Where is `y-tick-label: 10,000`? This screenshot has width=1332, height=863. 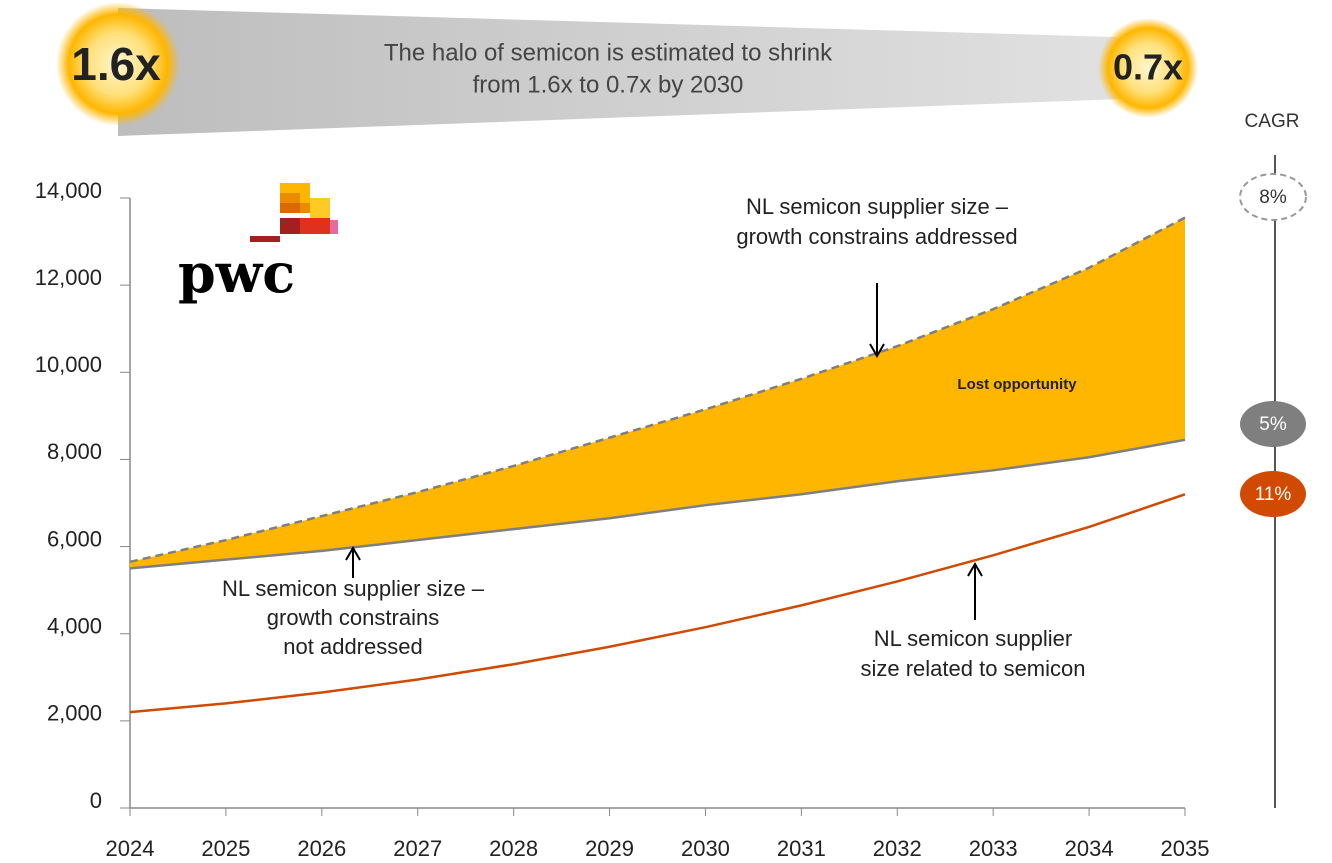
y-tick-label: 10,000 is located at coordinates (68, 364).